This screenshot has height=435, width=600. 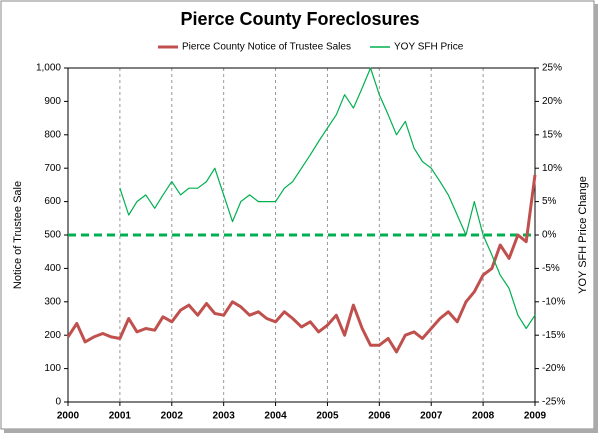 I want to click on x-tick-label: 2002, so click(x=172, y=416).